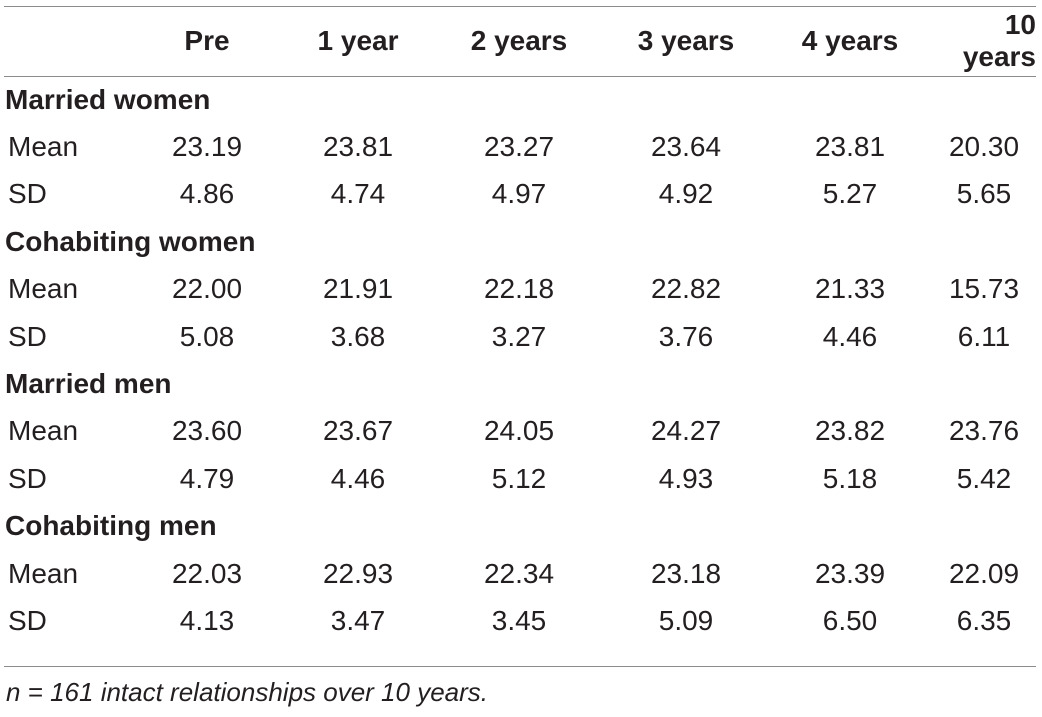 This screenshot has height=717, width=1042. What do you see at coordinates (686, 620) in the screenshot?
I see `table-cell: 5.09` at bounding box center [686, 620].